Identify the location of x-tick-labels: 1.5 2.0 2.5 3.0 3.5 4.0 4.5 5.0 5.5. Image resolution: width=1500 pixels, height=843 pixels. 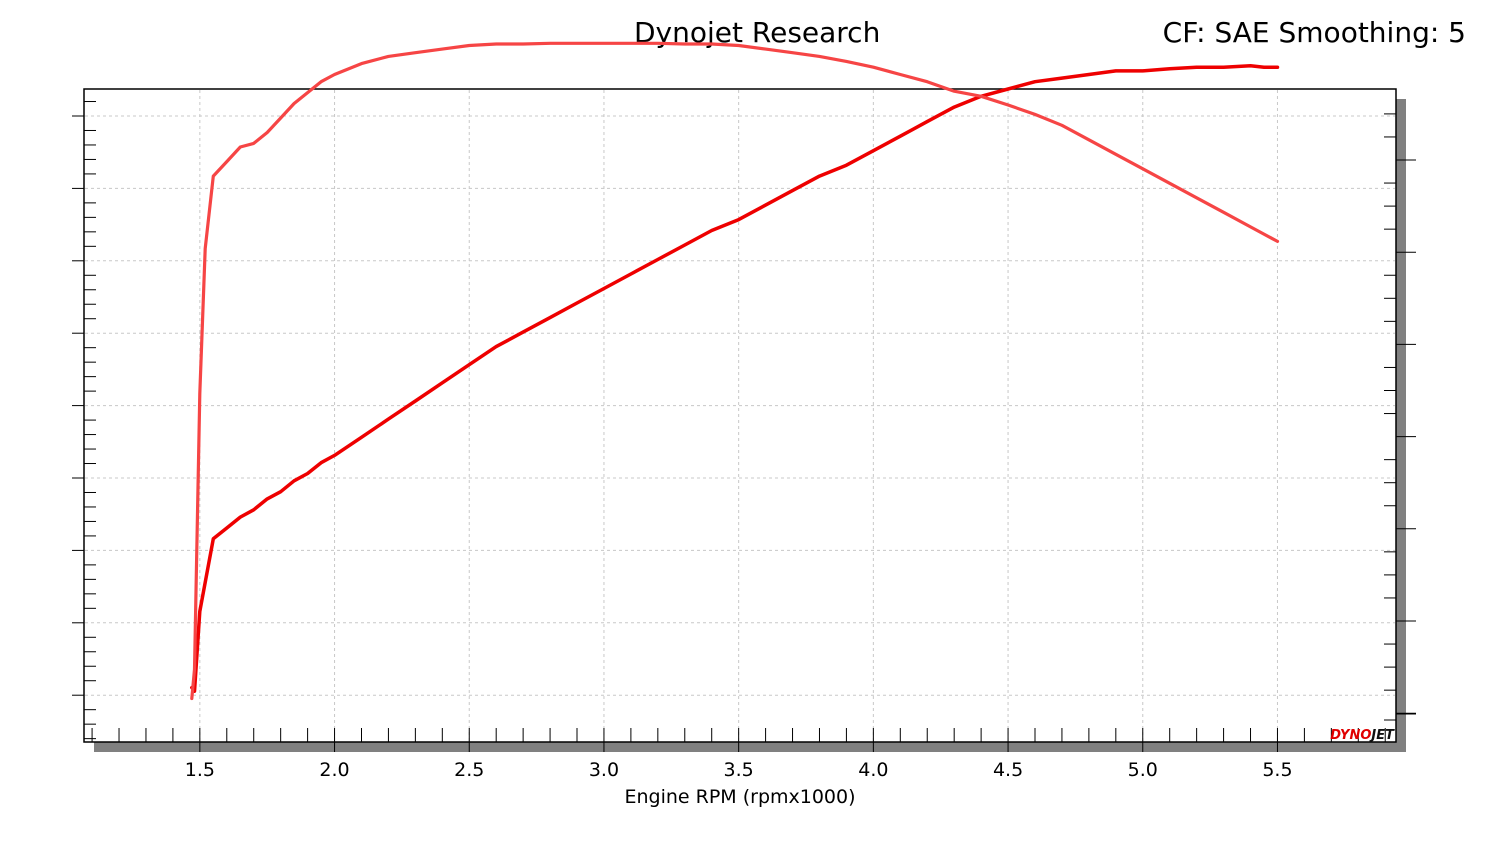
(739, 770).